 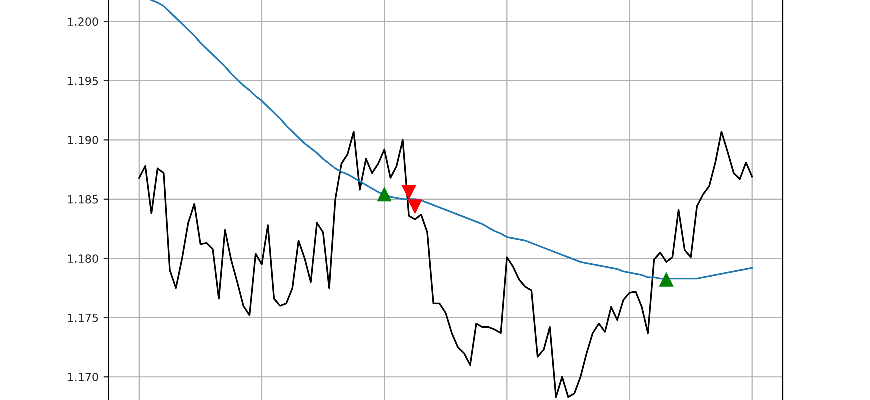 What do you see at coordinates (83, 259) in the screenshot?
I see `y-tick-label: 1.180` at bounding box center [83, 259].